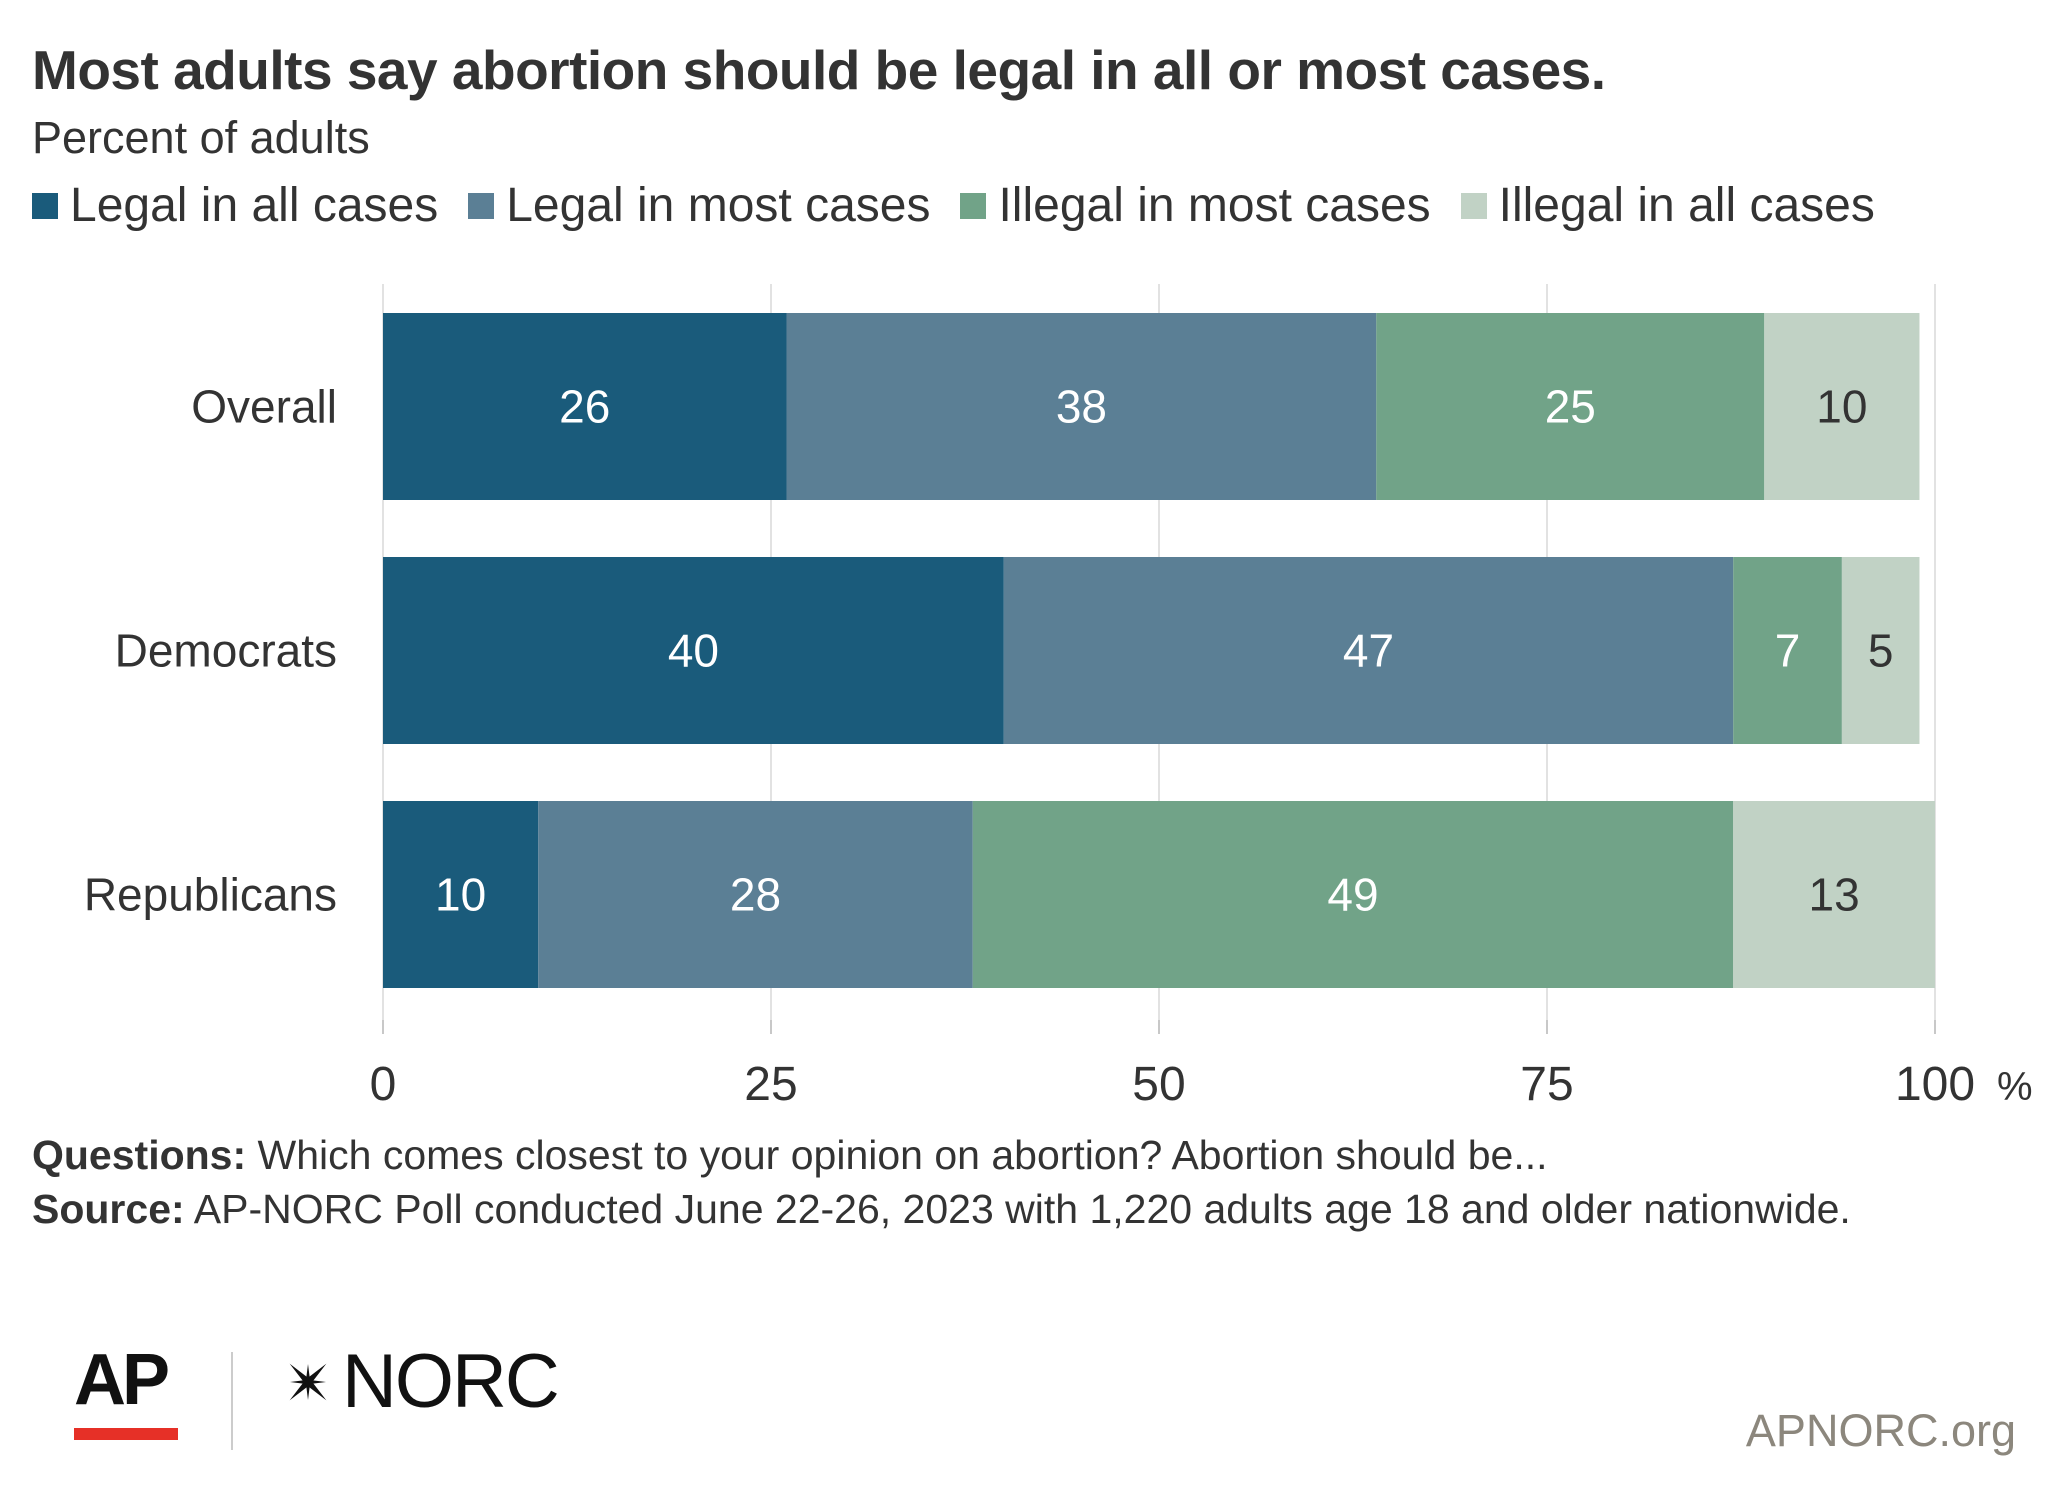  Describe the element at coordinates (254, 205) in the screenshot. I see `legend-label: Legal in all cases` at that location.